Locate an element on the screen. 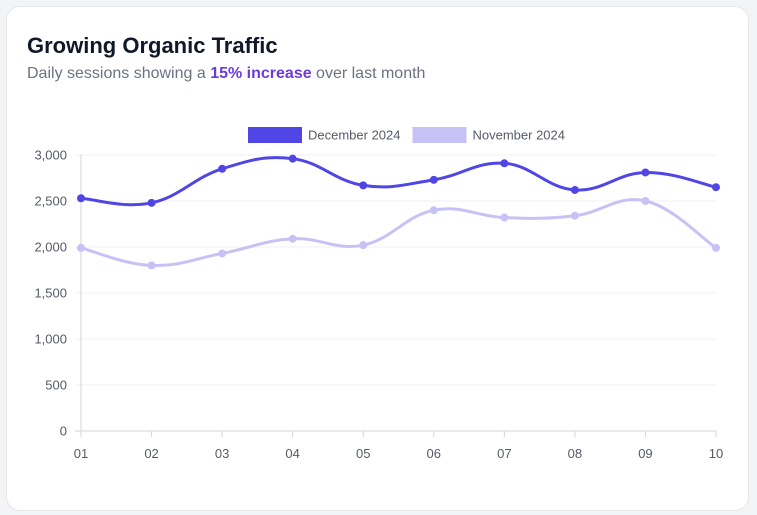  y-tick-label: 500 is located at coordinates (56, 385).